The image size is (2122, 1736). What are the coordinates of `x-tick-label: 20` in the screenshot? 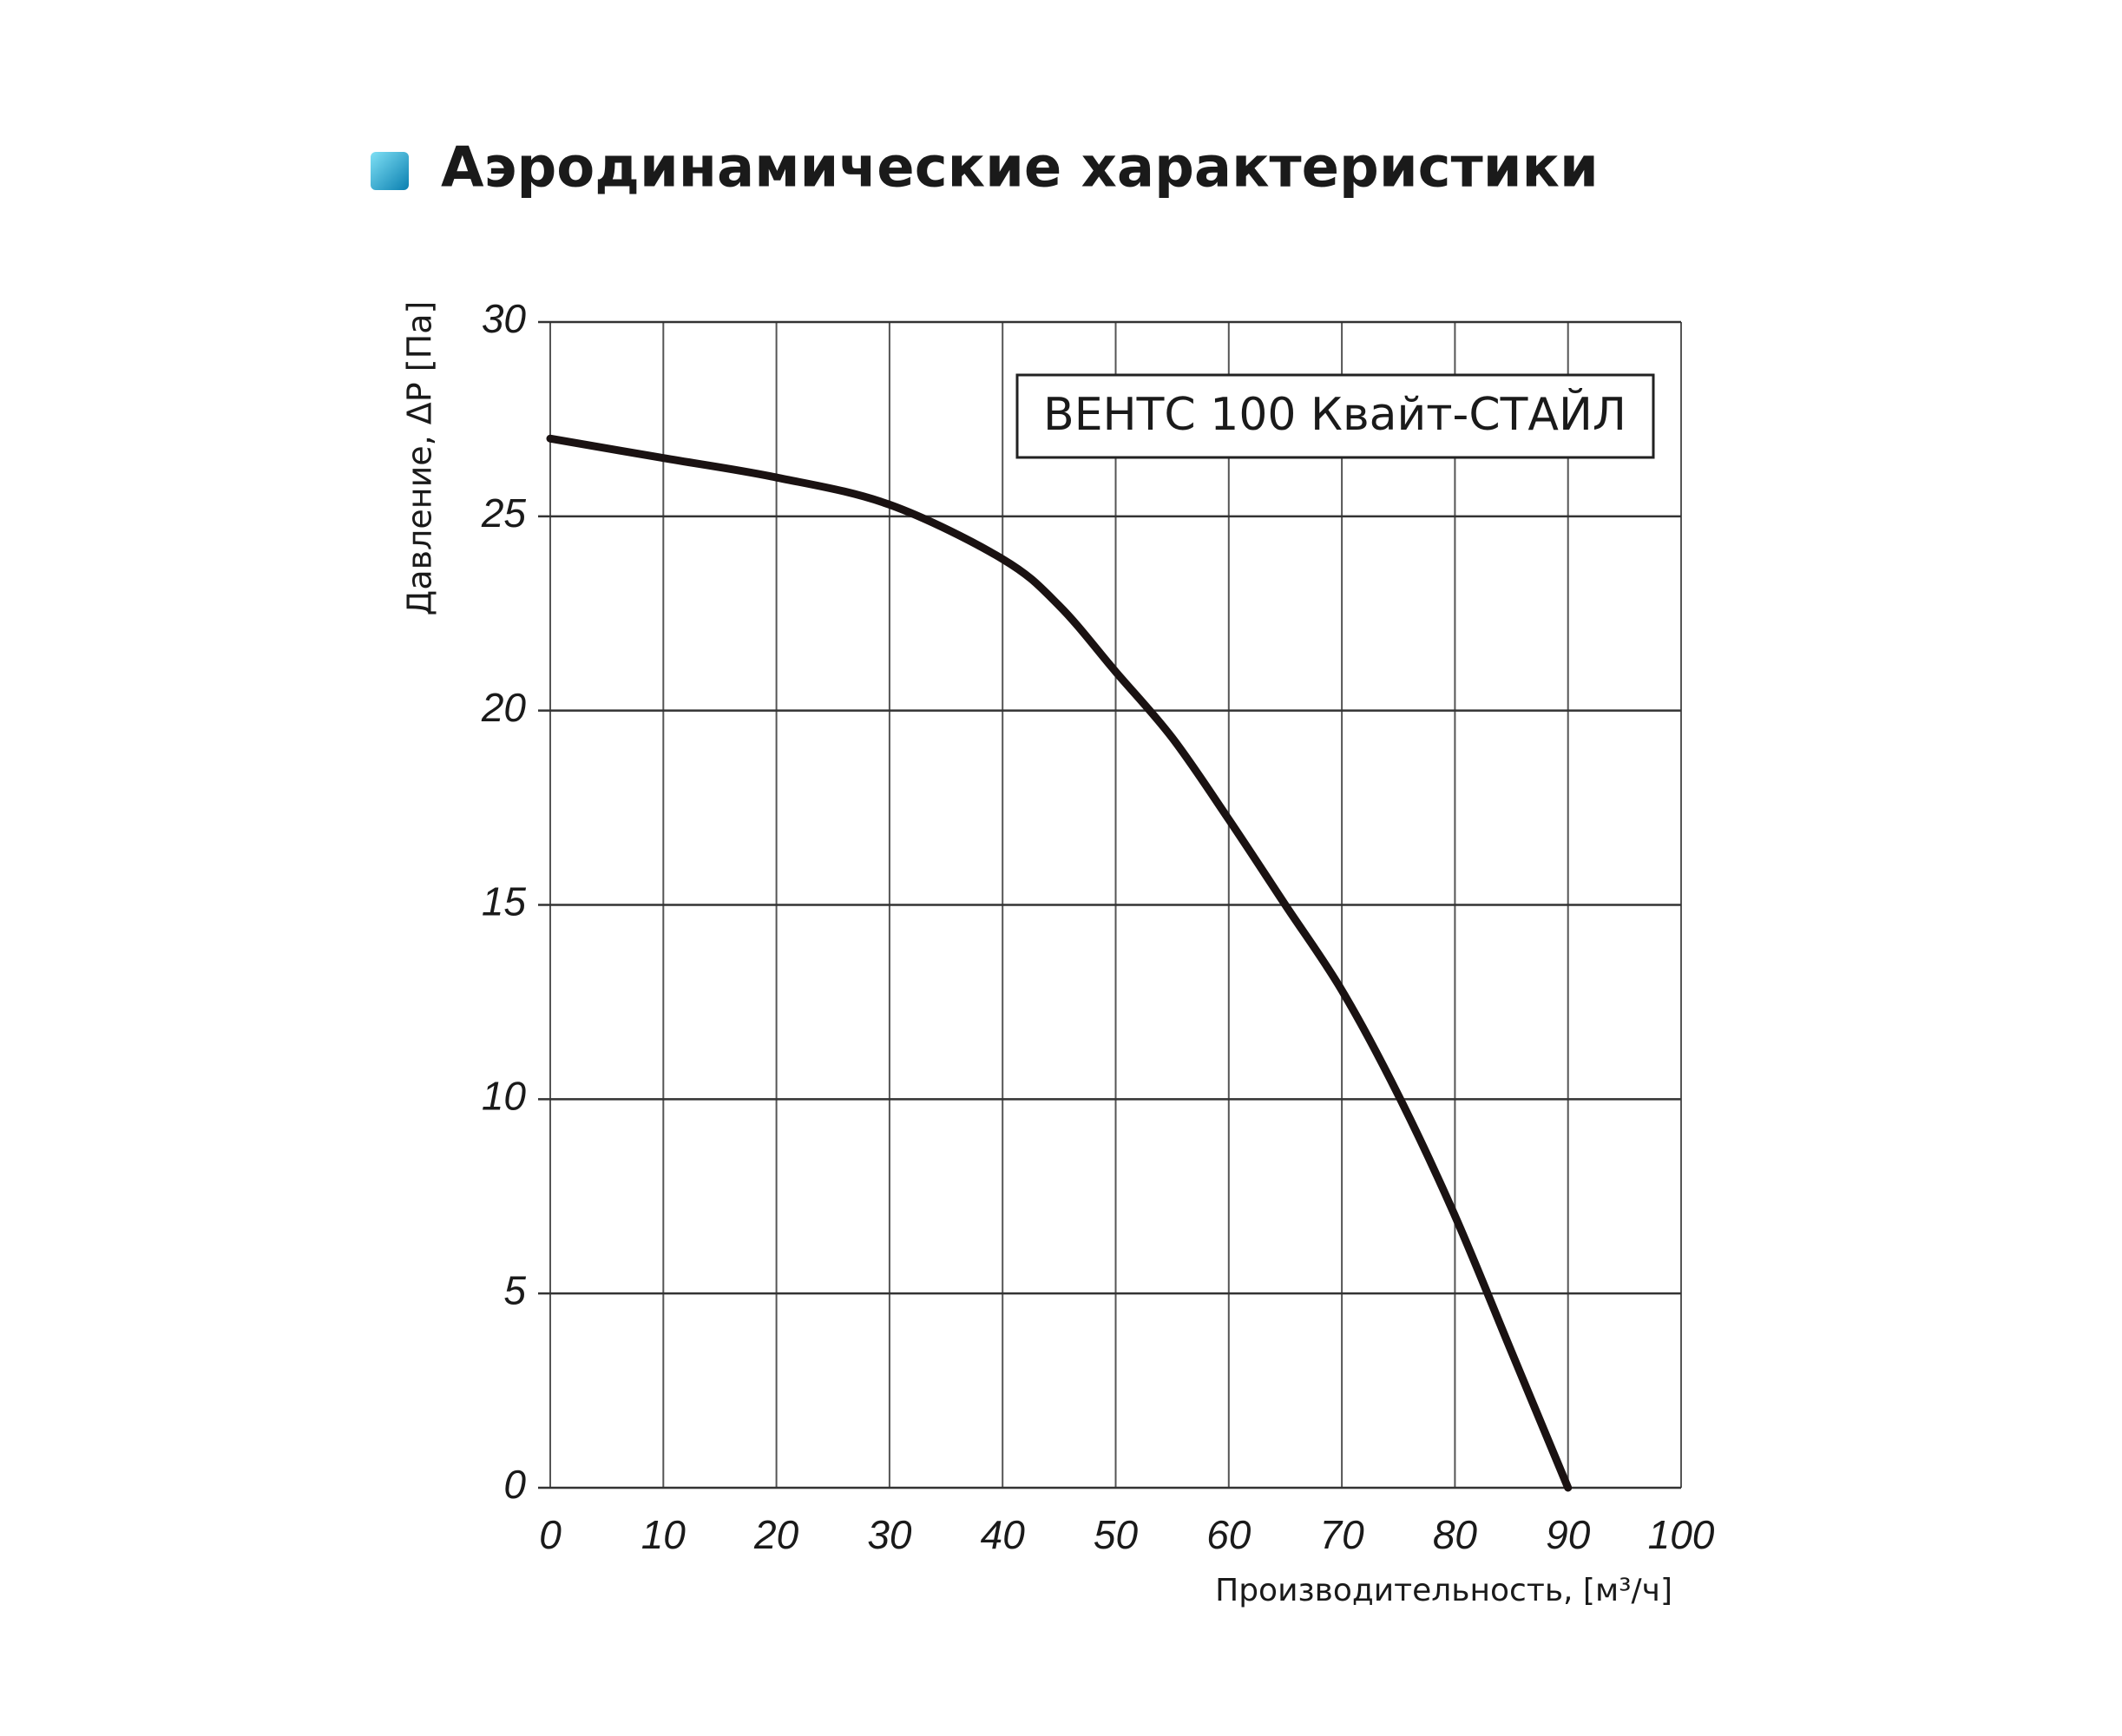 It's located at (776, 1534).